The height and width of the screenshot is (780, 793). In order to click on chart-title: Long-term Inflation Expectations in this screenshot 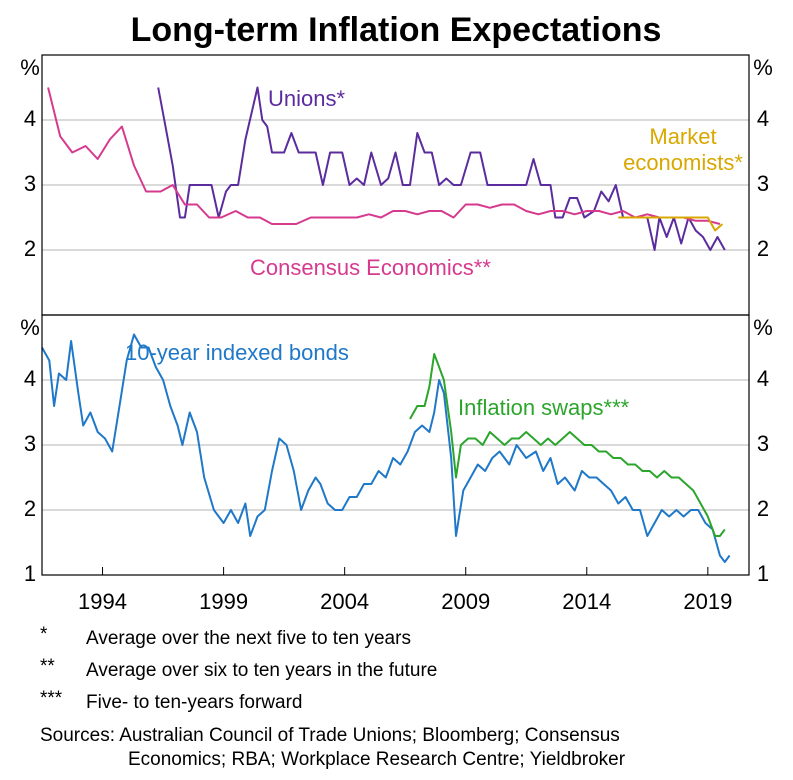, I will do `click(396, 30)`.